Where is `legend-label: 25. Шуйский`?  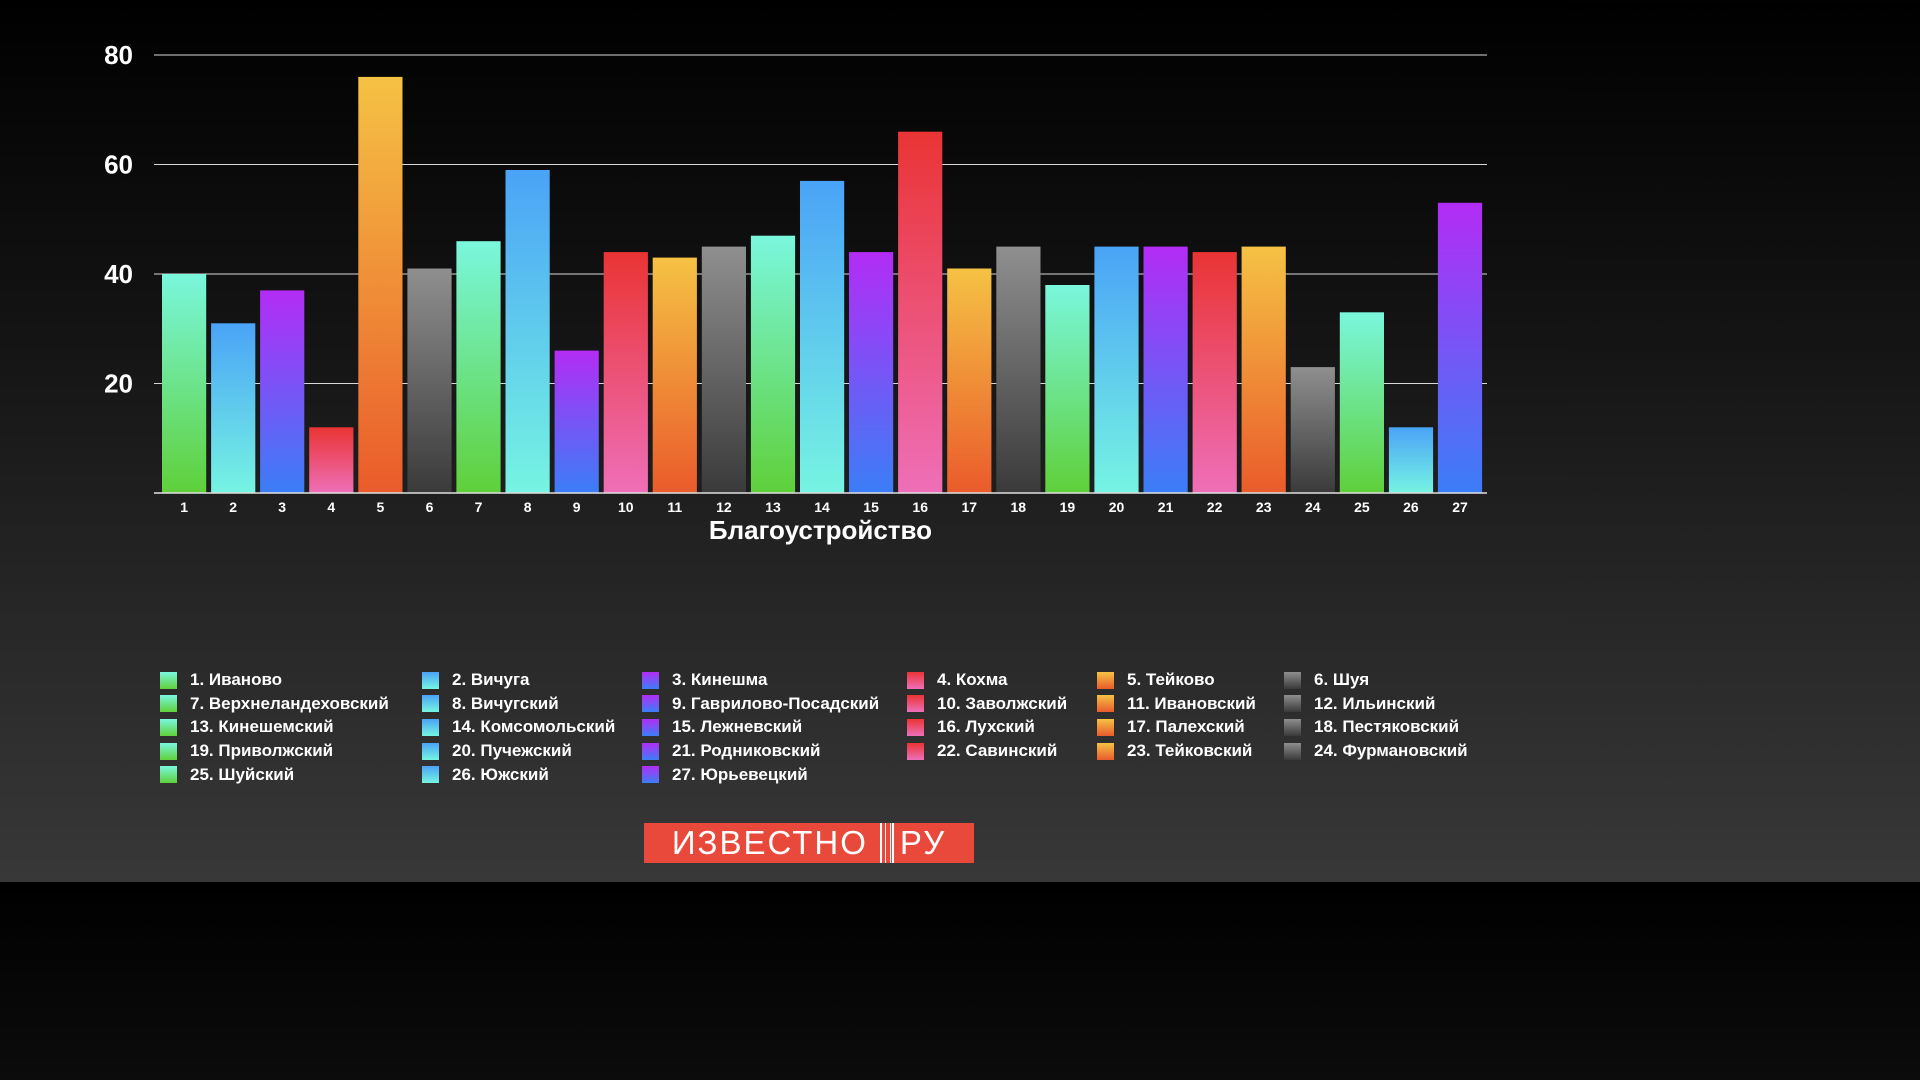
legend-label: 25. Шуйский is located at coordinates (242, 774).